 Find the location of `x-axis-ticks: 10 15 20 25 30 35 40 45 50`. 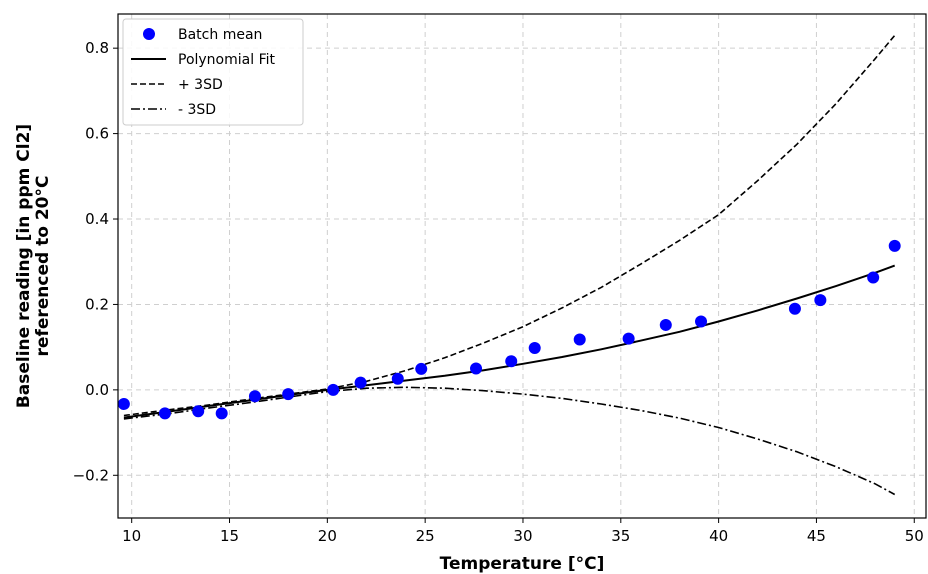

x-axis-ticks: 10 15 20 25 30 35 40 45 50 is located at coordinates (523, 531).